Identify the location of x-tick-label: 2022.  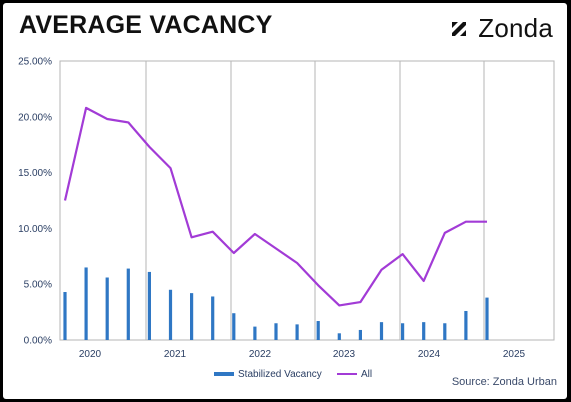
(260, 354).